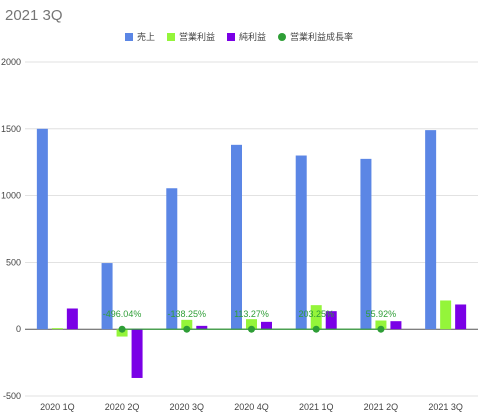 This screenshot has width=480, height=418. Describe the element at coordinates (11, 229) in the screenshot. I see `y-axis: -500 0 500 1000 1500 2000` at that location.